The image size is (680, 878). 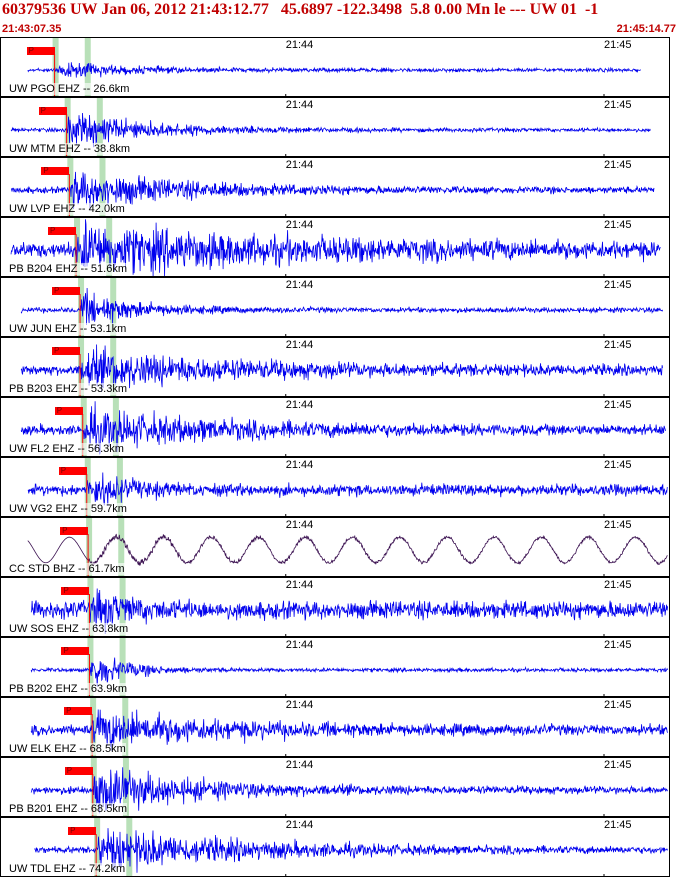 I want to click on station-label: PB B202 EHZ -- 63.9km, so click(x=68, y=689).